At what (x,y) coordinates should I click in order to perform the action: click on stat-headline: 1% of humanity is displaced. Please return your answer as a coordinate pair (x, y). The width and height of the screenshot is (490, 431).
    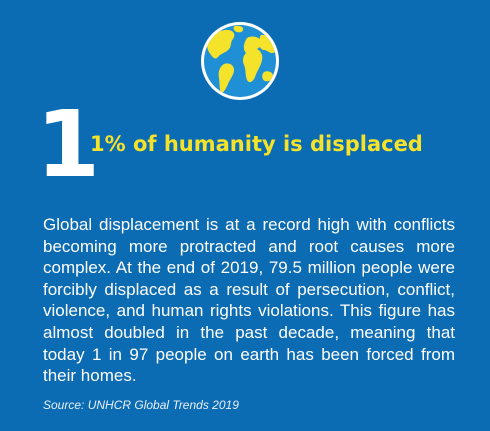
    Looking at the image, I should click on (256, 144).